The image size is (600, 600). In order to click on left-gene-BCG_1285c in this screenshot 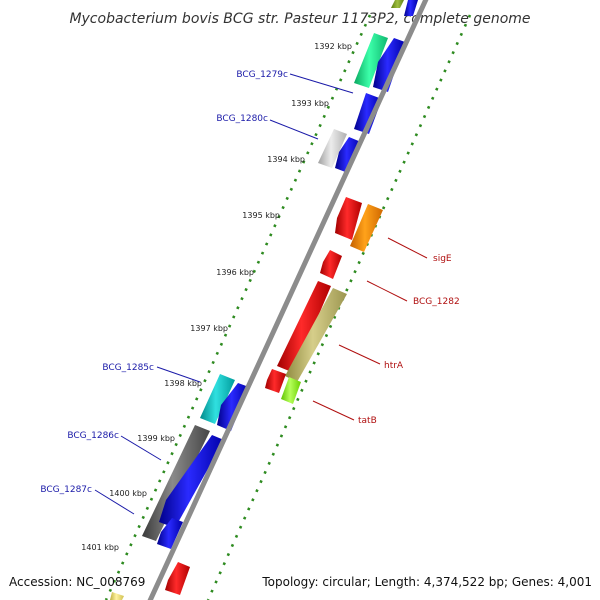, I will do `click(217, 399)`.